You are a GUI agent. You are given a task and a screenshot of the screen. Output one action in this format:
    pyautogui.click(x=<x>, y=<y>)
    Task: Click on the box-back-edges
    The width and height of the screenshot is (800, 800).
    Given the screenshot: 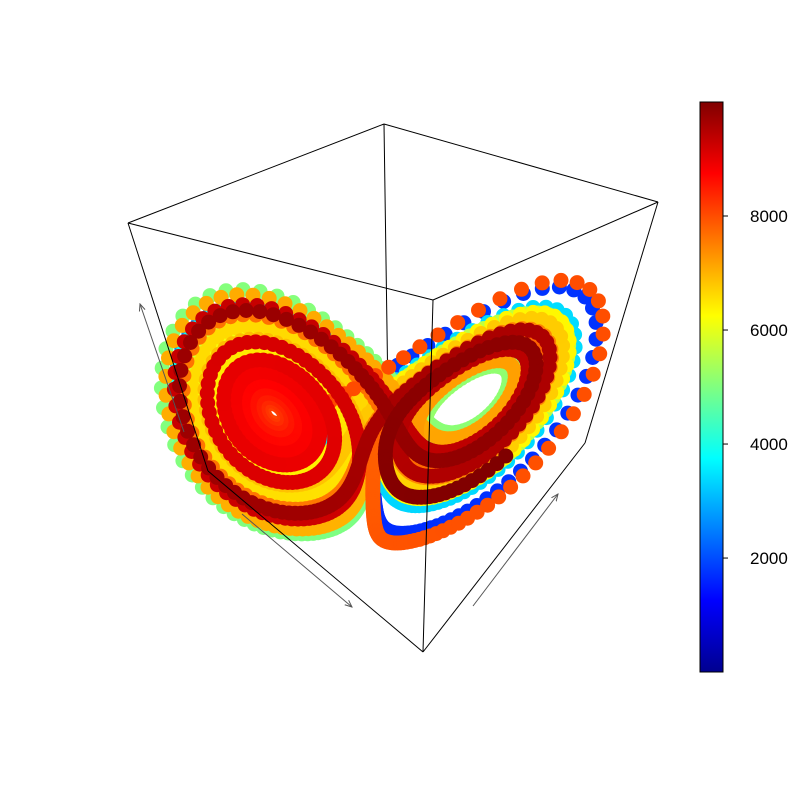 What is the action you would take?
    pyautogui.click(x=386, y=261)
    